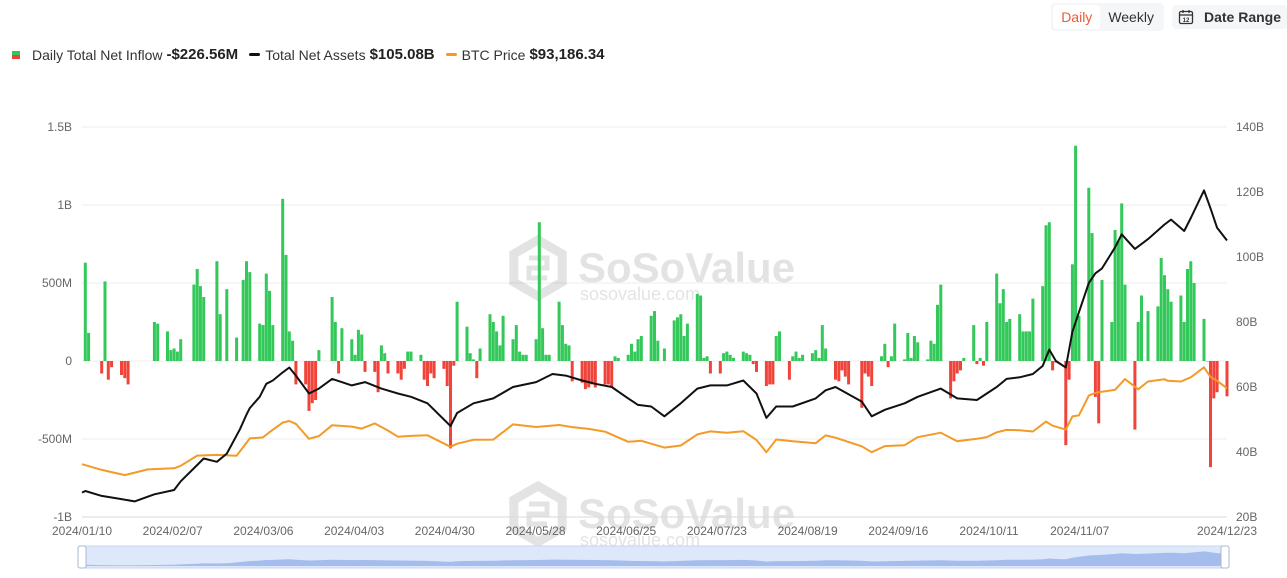 This screenshot has height=578, width=1287. What do you see at coordinates (898, 531) in the screenshot?
I see `x-tick-label: 2024/09/16` at bounding box center [898, 531].